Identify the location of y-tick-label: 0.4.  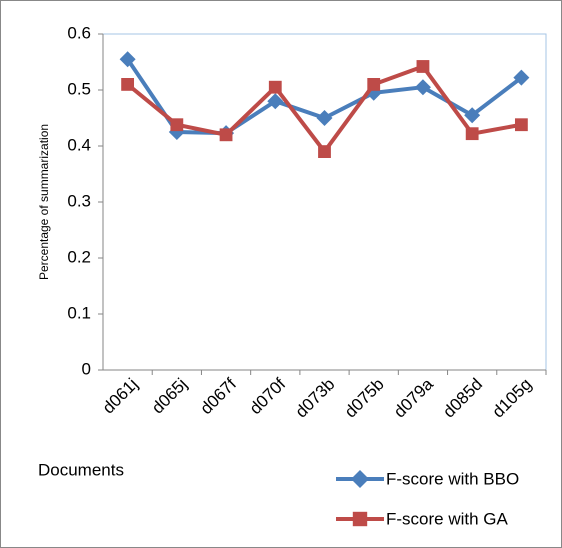
(79, 144).